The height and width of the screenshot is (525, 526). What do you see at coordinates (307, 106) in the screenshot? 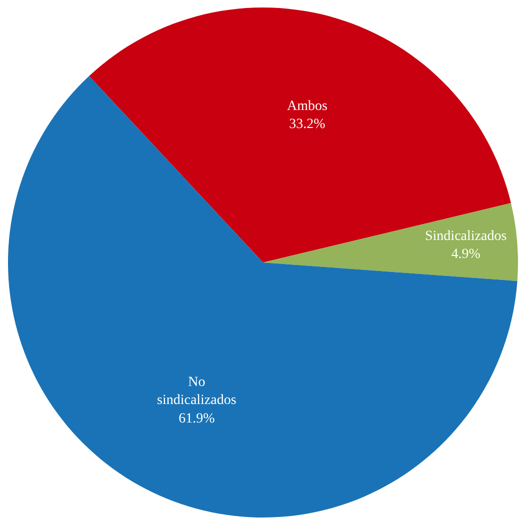
I see `slice-label: Ambos` at bounding box center [307, 106].